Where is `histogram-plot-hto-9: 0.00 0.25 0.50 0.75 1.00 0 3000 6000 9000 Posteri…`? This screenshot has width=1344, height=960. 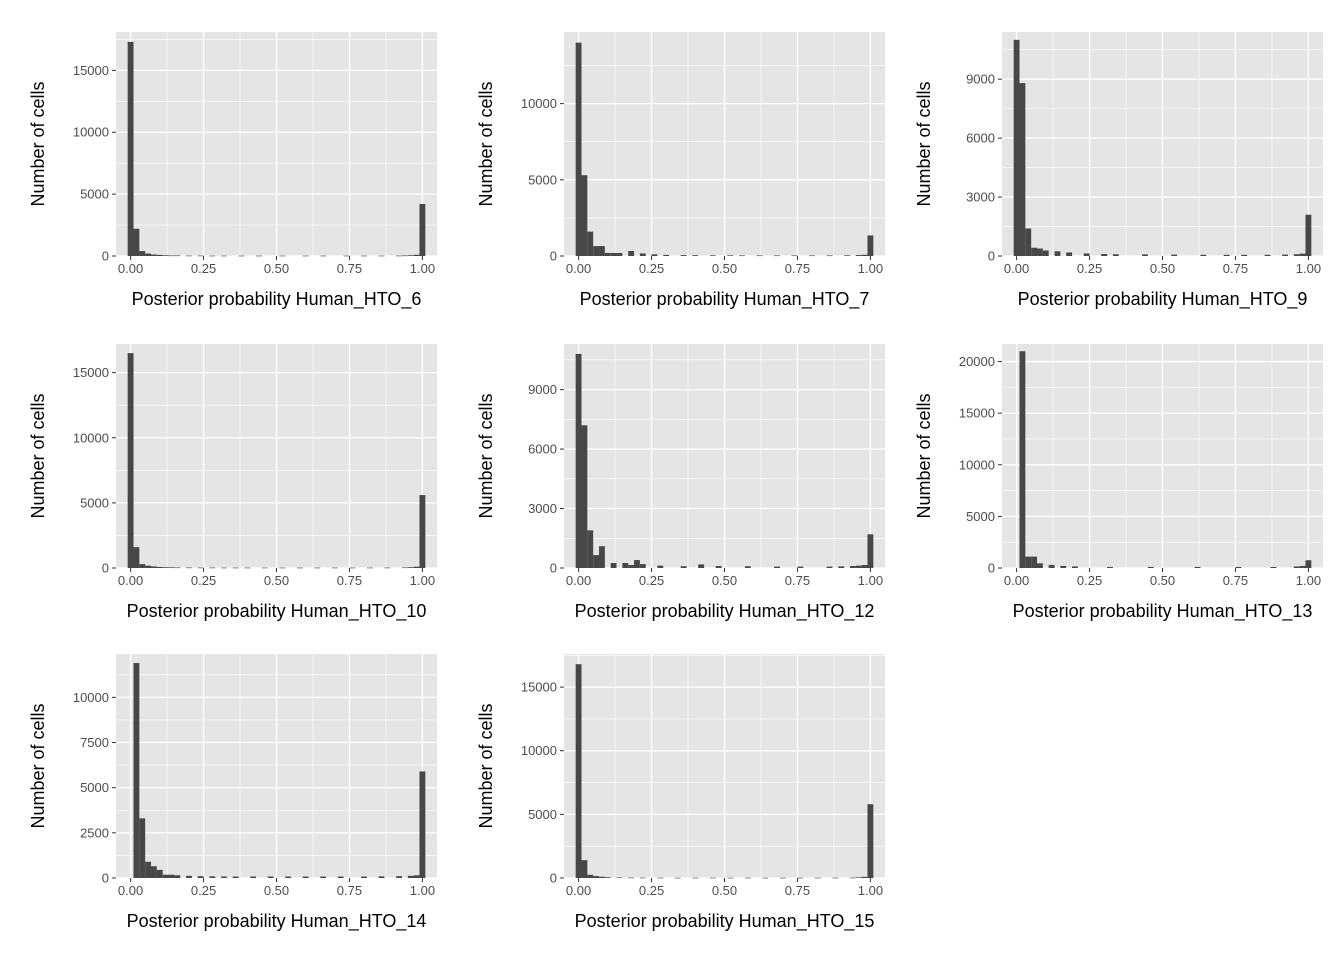 histogram-plot-hto-9: 0.00 0.25 0.50 0.75 1.00 0 3000 6000 9000 Posteri… is located at coordinates (1118, 171).